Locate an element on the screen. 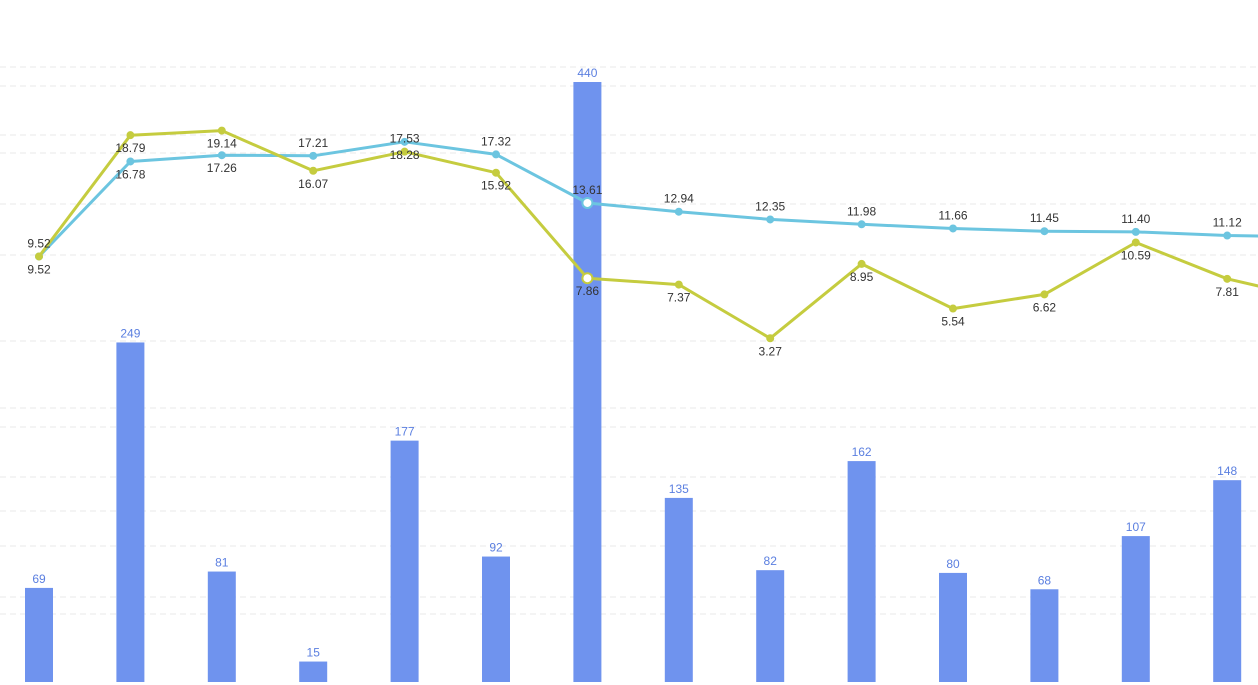  line-point-label: 16.78 is located at coordinates (130, 174).